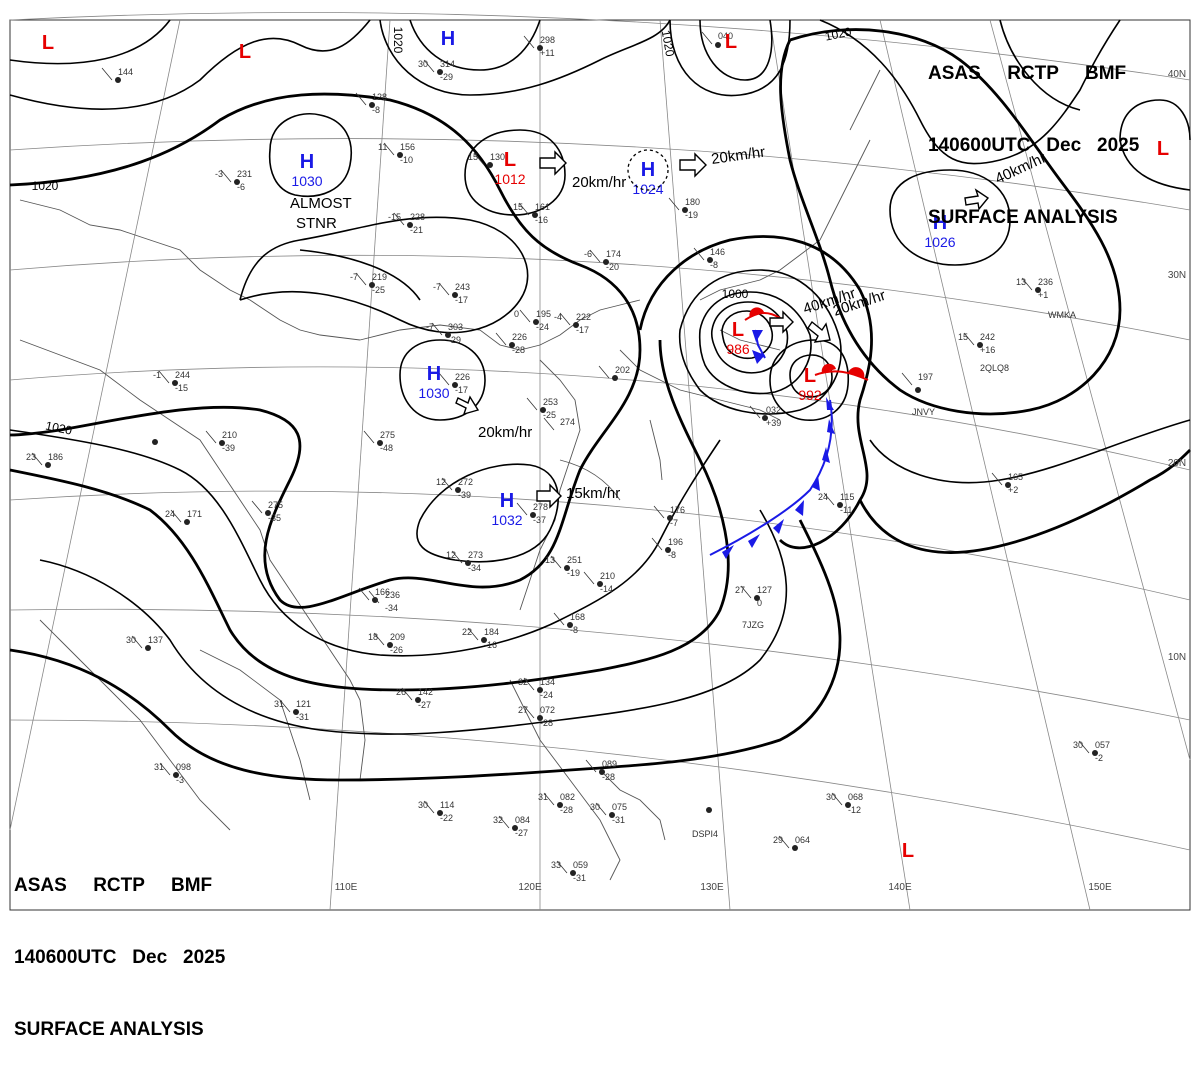 The width and height of the screenshot is (1200, 1066). Describe the element at coordinates (306, 181) in the screenshot. I see `center-pressure-value: 1030` at that location.